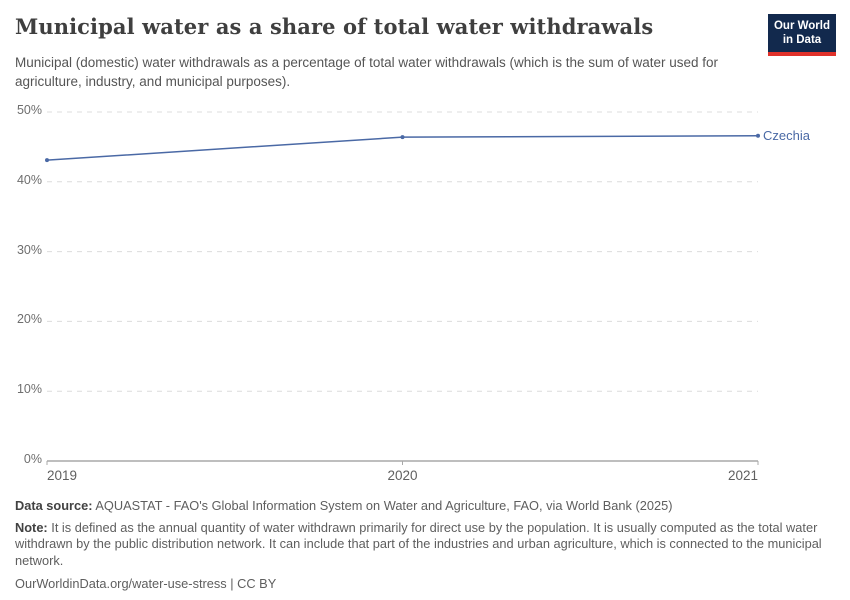 This screenshot has width=850, height=600. Describe the element at coordinates (29, 110) in the screenshot. I see `y-tick-label: 50%` at that location.